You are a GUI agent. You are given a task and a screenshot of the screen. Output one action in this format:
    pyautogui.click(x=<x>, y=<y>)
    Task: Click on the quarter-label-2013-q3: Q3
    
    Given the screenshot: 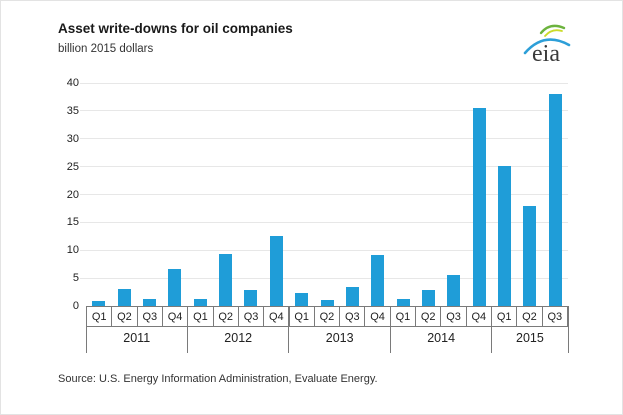 What is the action you would take?
    pyautogui.click(x=353, y=316)
    